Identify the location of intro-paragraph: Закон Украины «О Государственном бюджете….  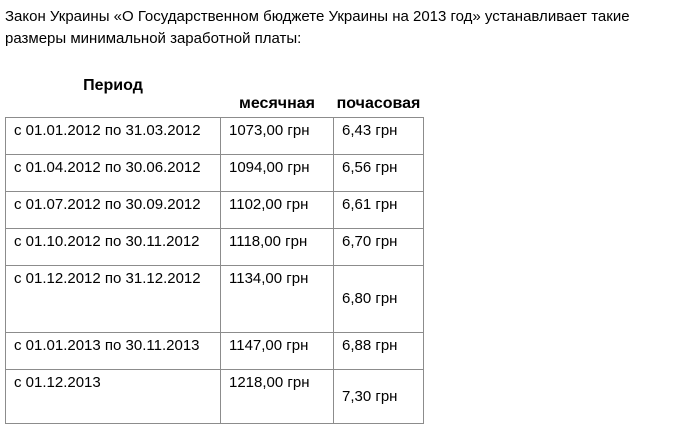
(317, 27).